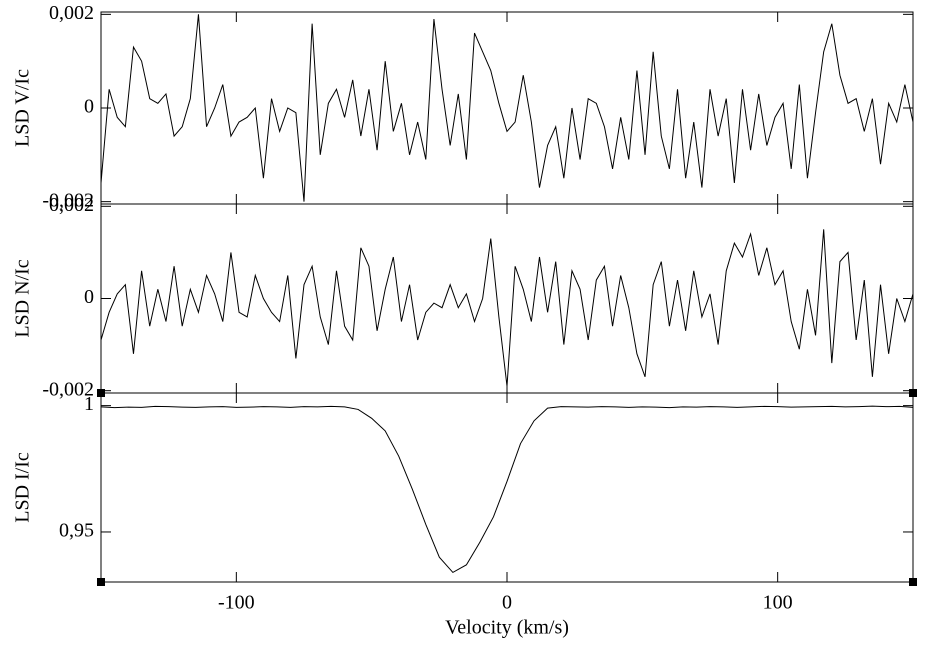 The height and width of the screenshot is (645, 933). Describe the element at coordinates (236, 603) in the screenshot. I see `x-tick-label: -100` at that location.